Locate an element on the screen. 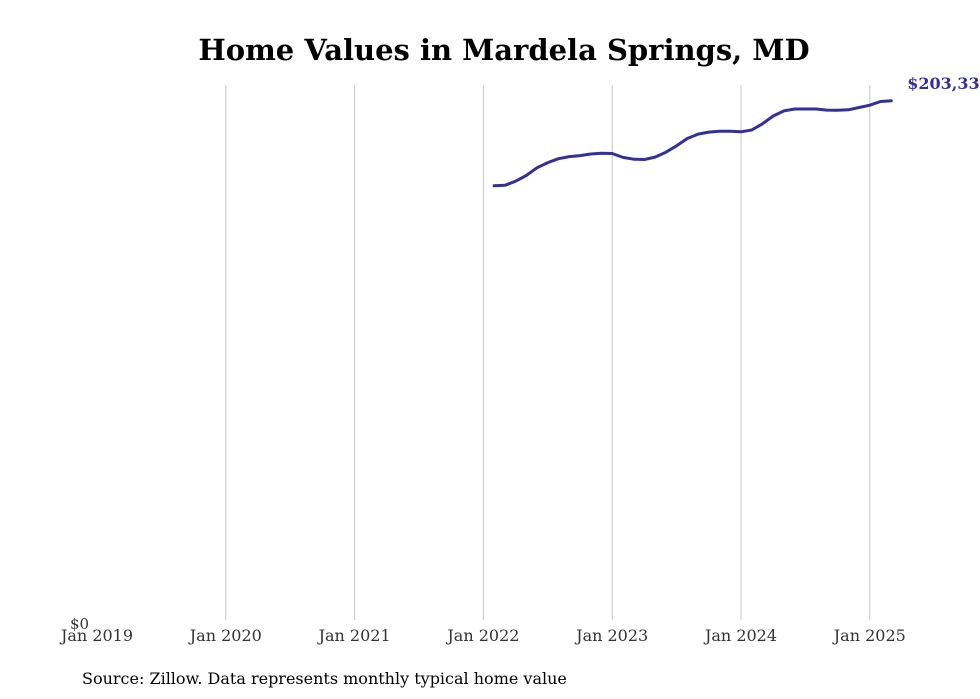 The width and height of the screenshot is (980, 699). series-layer: $203,33 is located at coordinates (736, 131).